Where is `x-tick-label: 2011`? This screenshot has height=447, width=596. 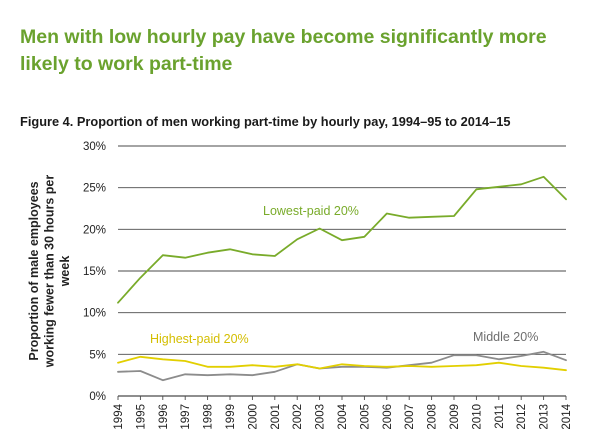 x-tick-label: 2011 is located at coordinates (500, 416).